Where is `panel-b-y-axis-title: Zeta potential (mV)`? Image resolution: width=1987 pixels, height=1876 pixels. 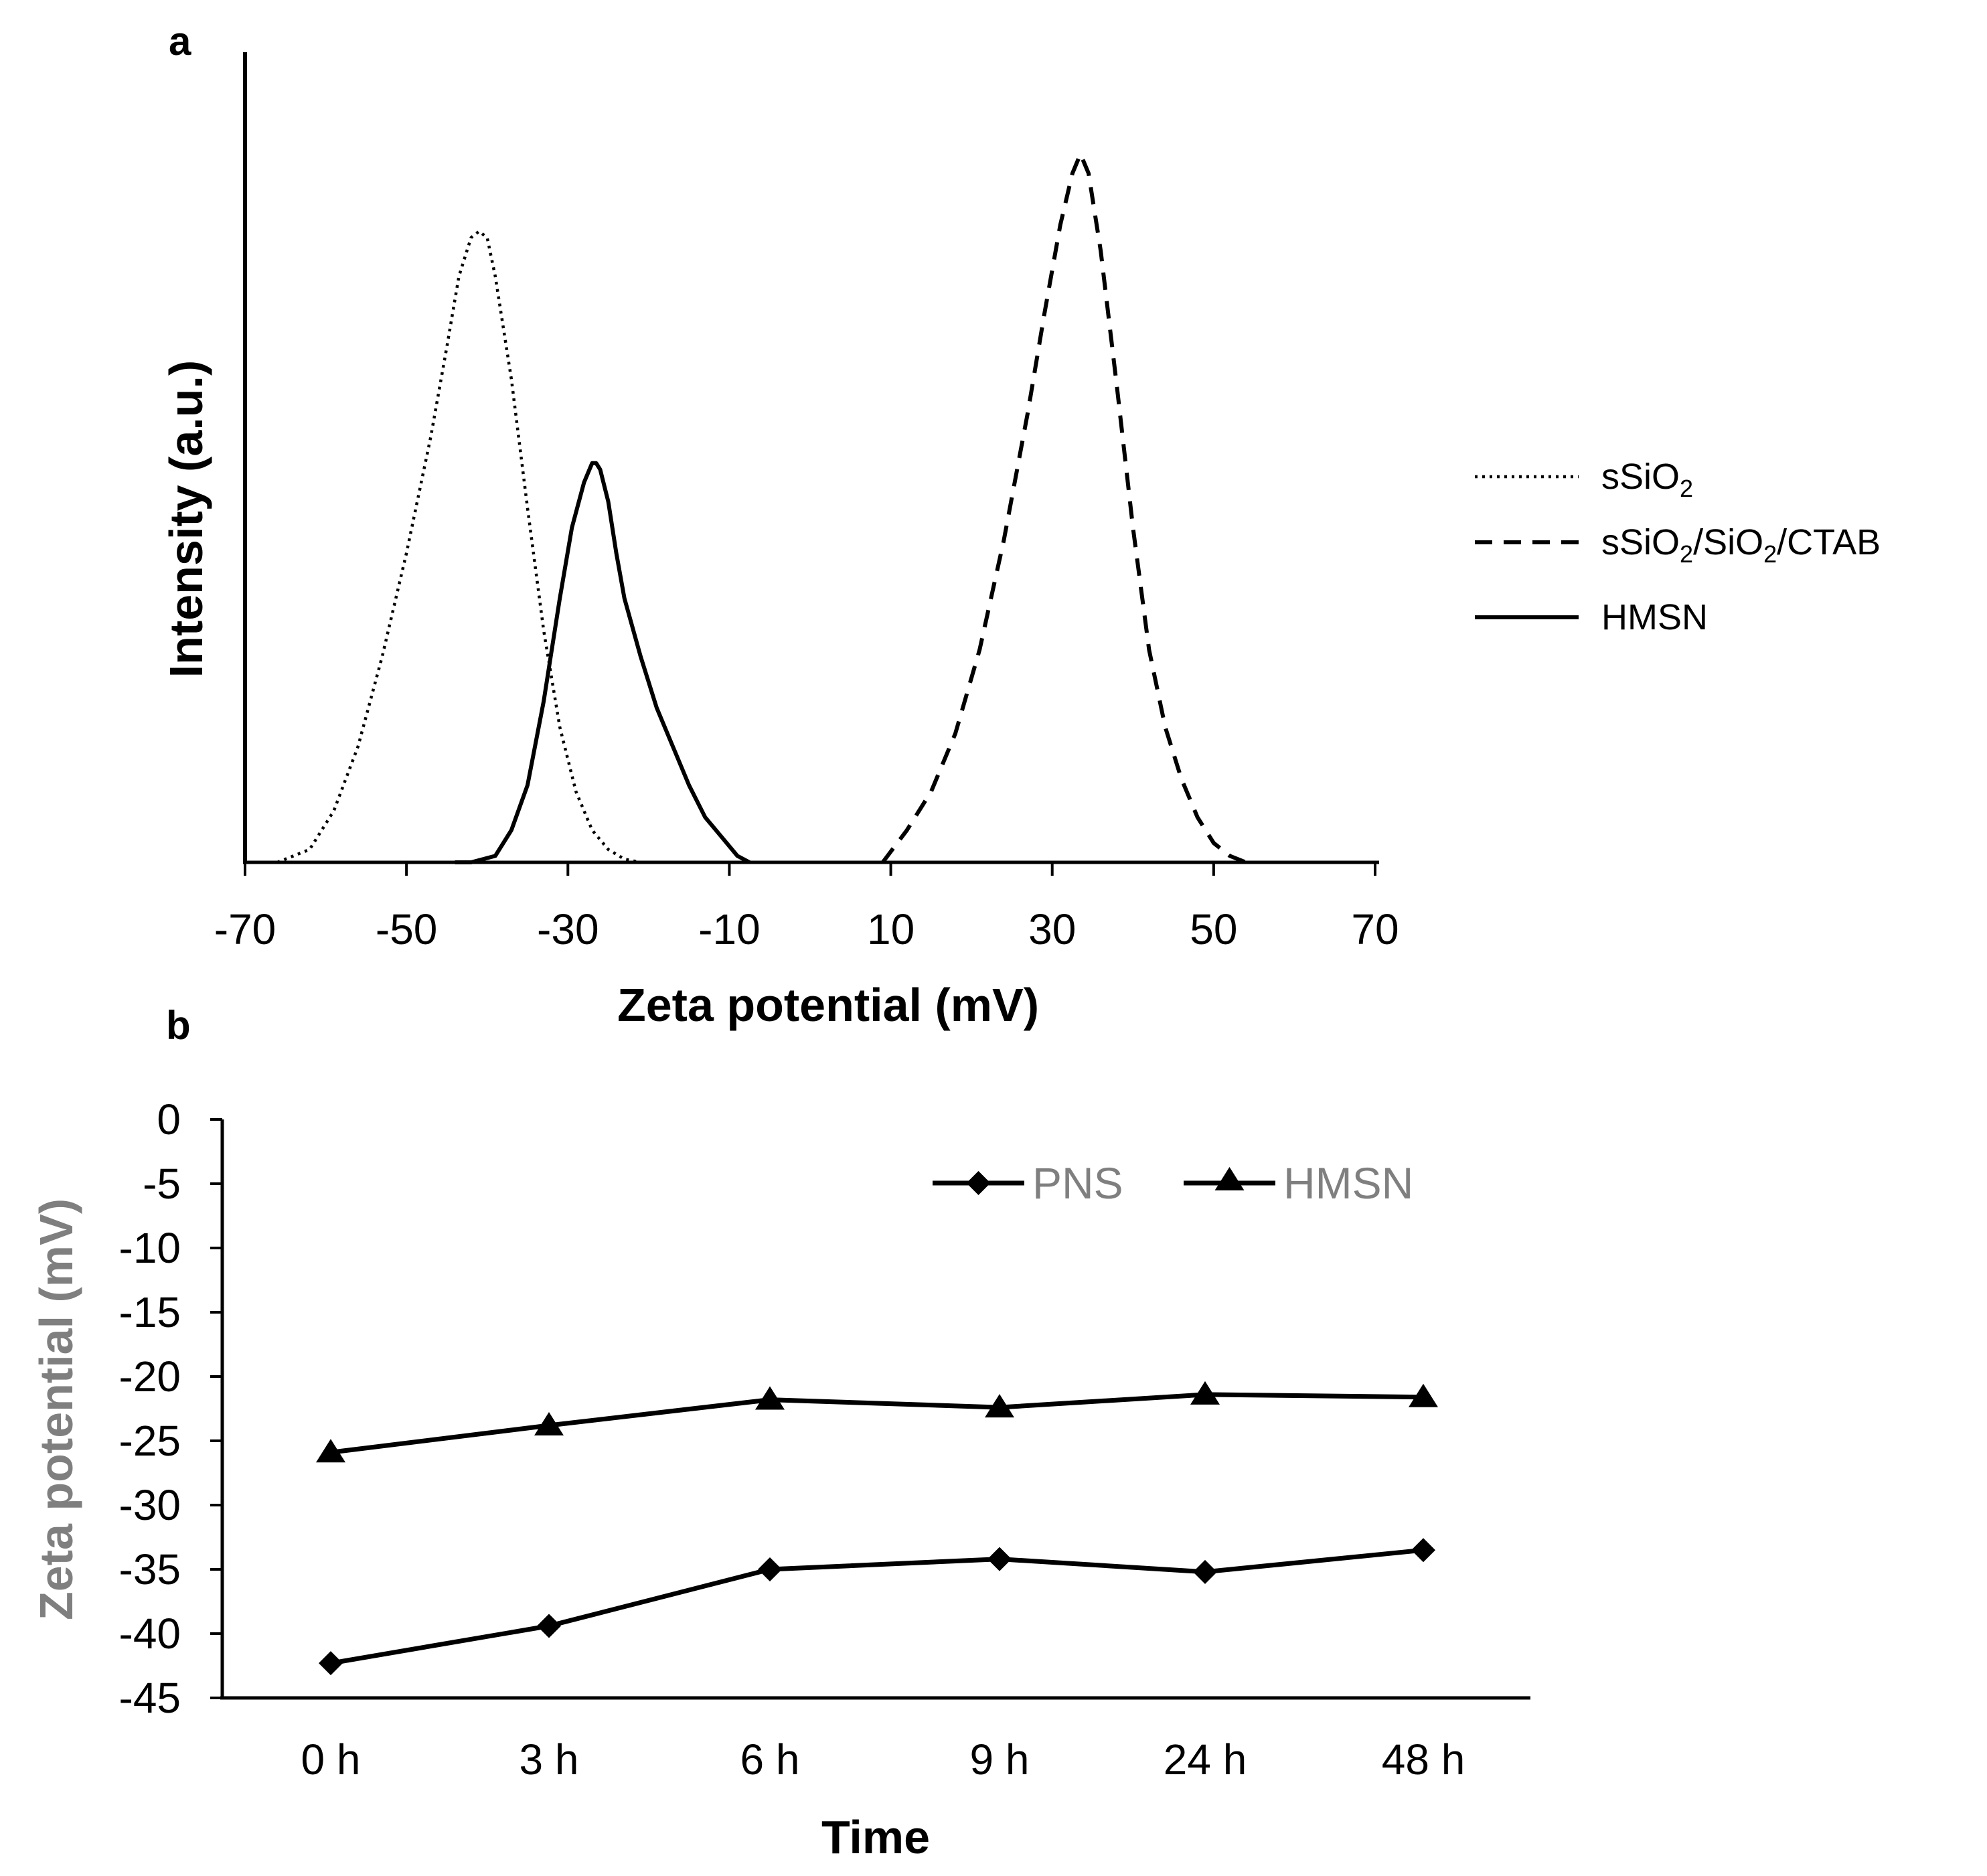 panel-b-y-axis-title: Zeta potential (mV) is located at coordinates (56, 1409).